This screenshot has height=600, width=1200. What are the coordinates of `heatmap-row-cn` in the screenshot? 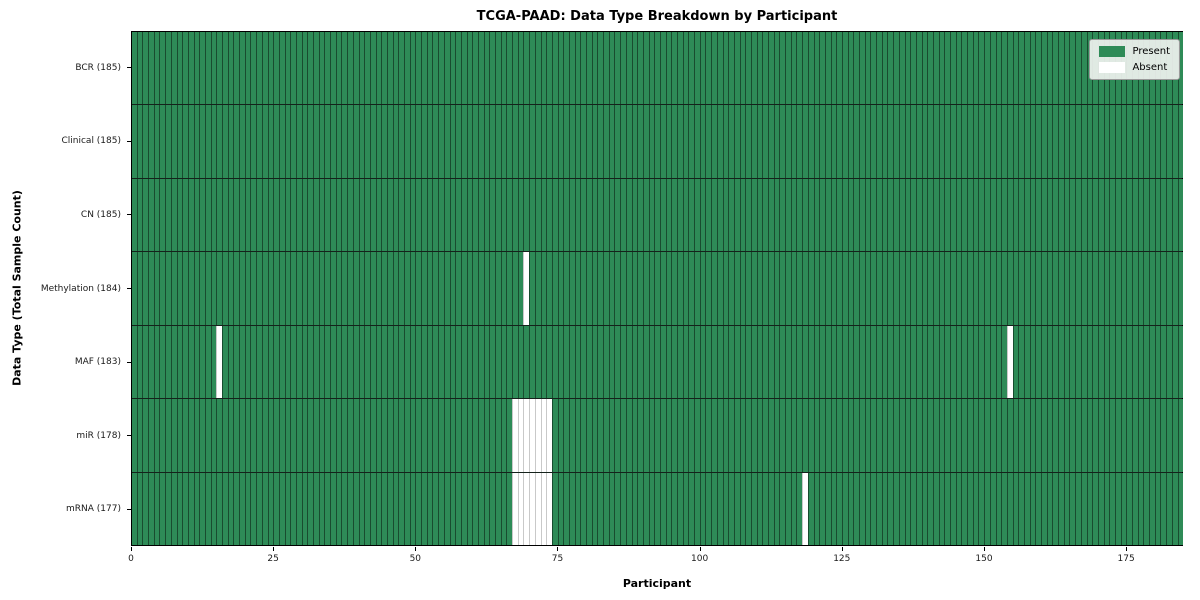 It's located at (658, 214).